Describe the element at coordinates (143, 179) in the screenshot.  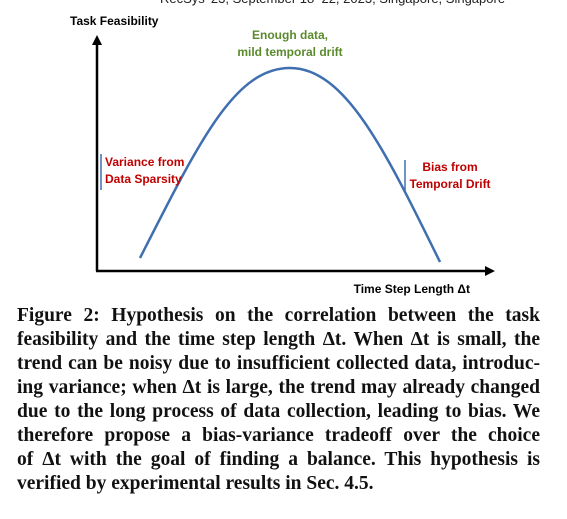
I see `left-label: Data Sparsity` at that location.